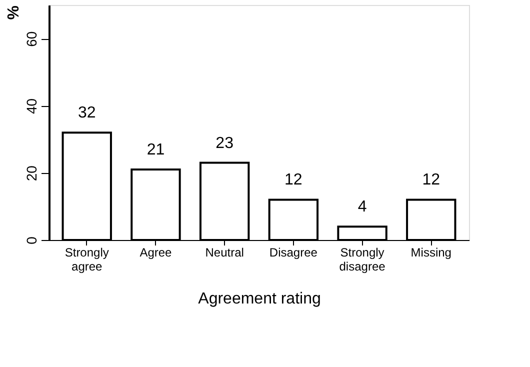 This screenshot has height=367, width=530. I want to click on x-axis-title: Agreement rating, so click(259, 299).